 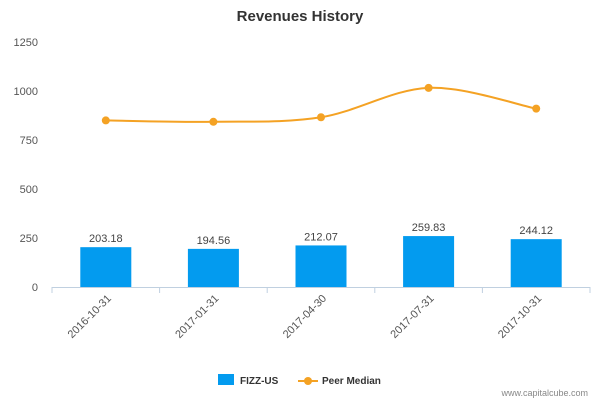 I want to click on y-axis: 0 250 500 750 1000 1250, so click(x=26, y=165).